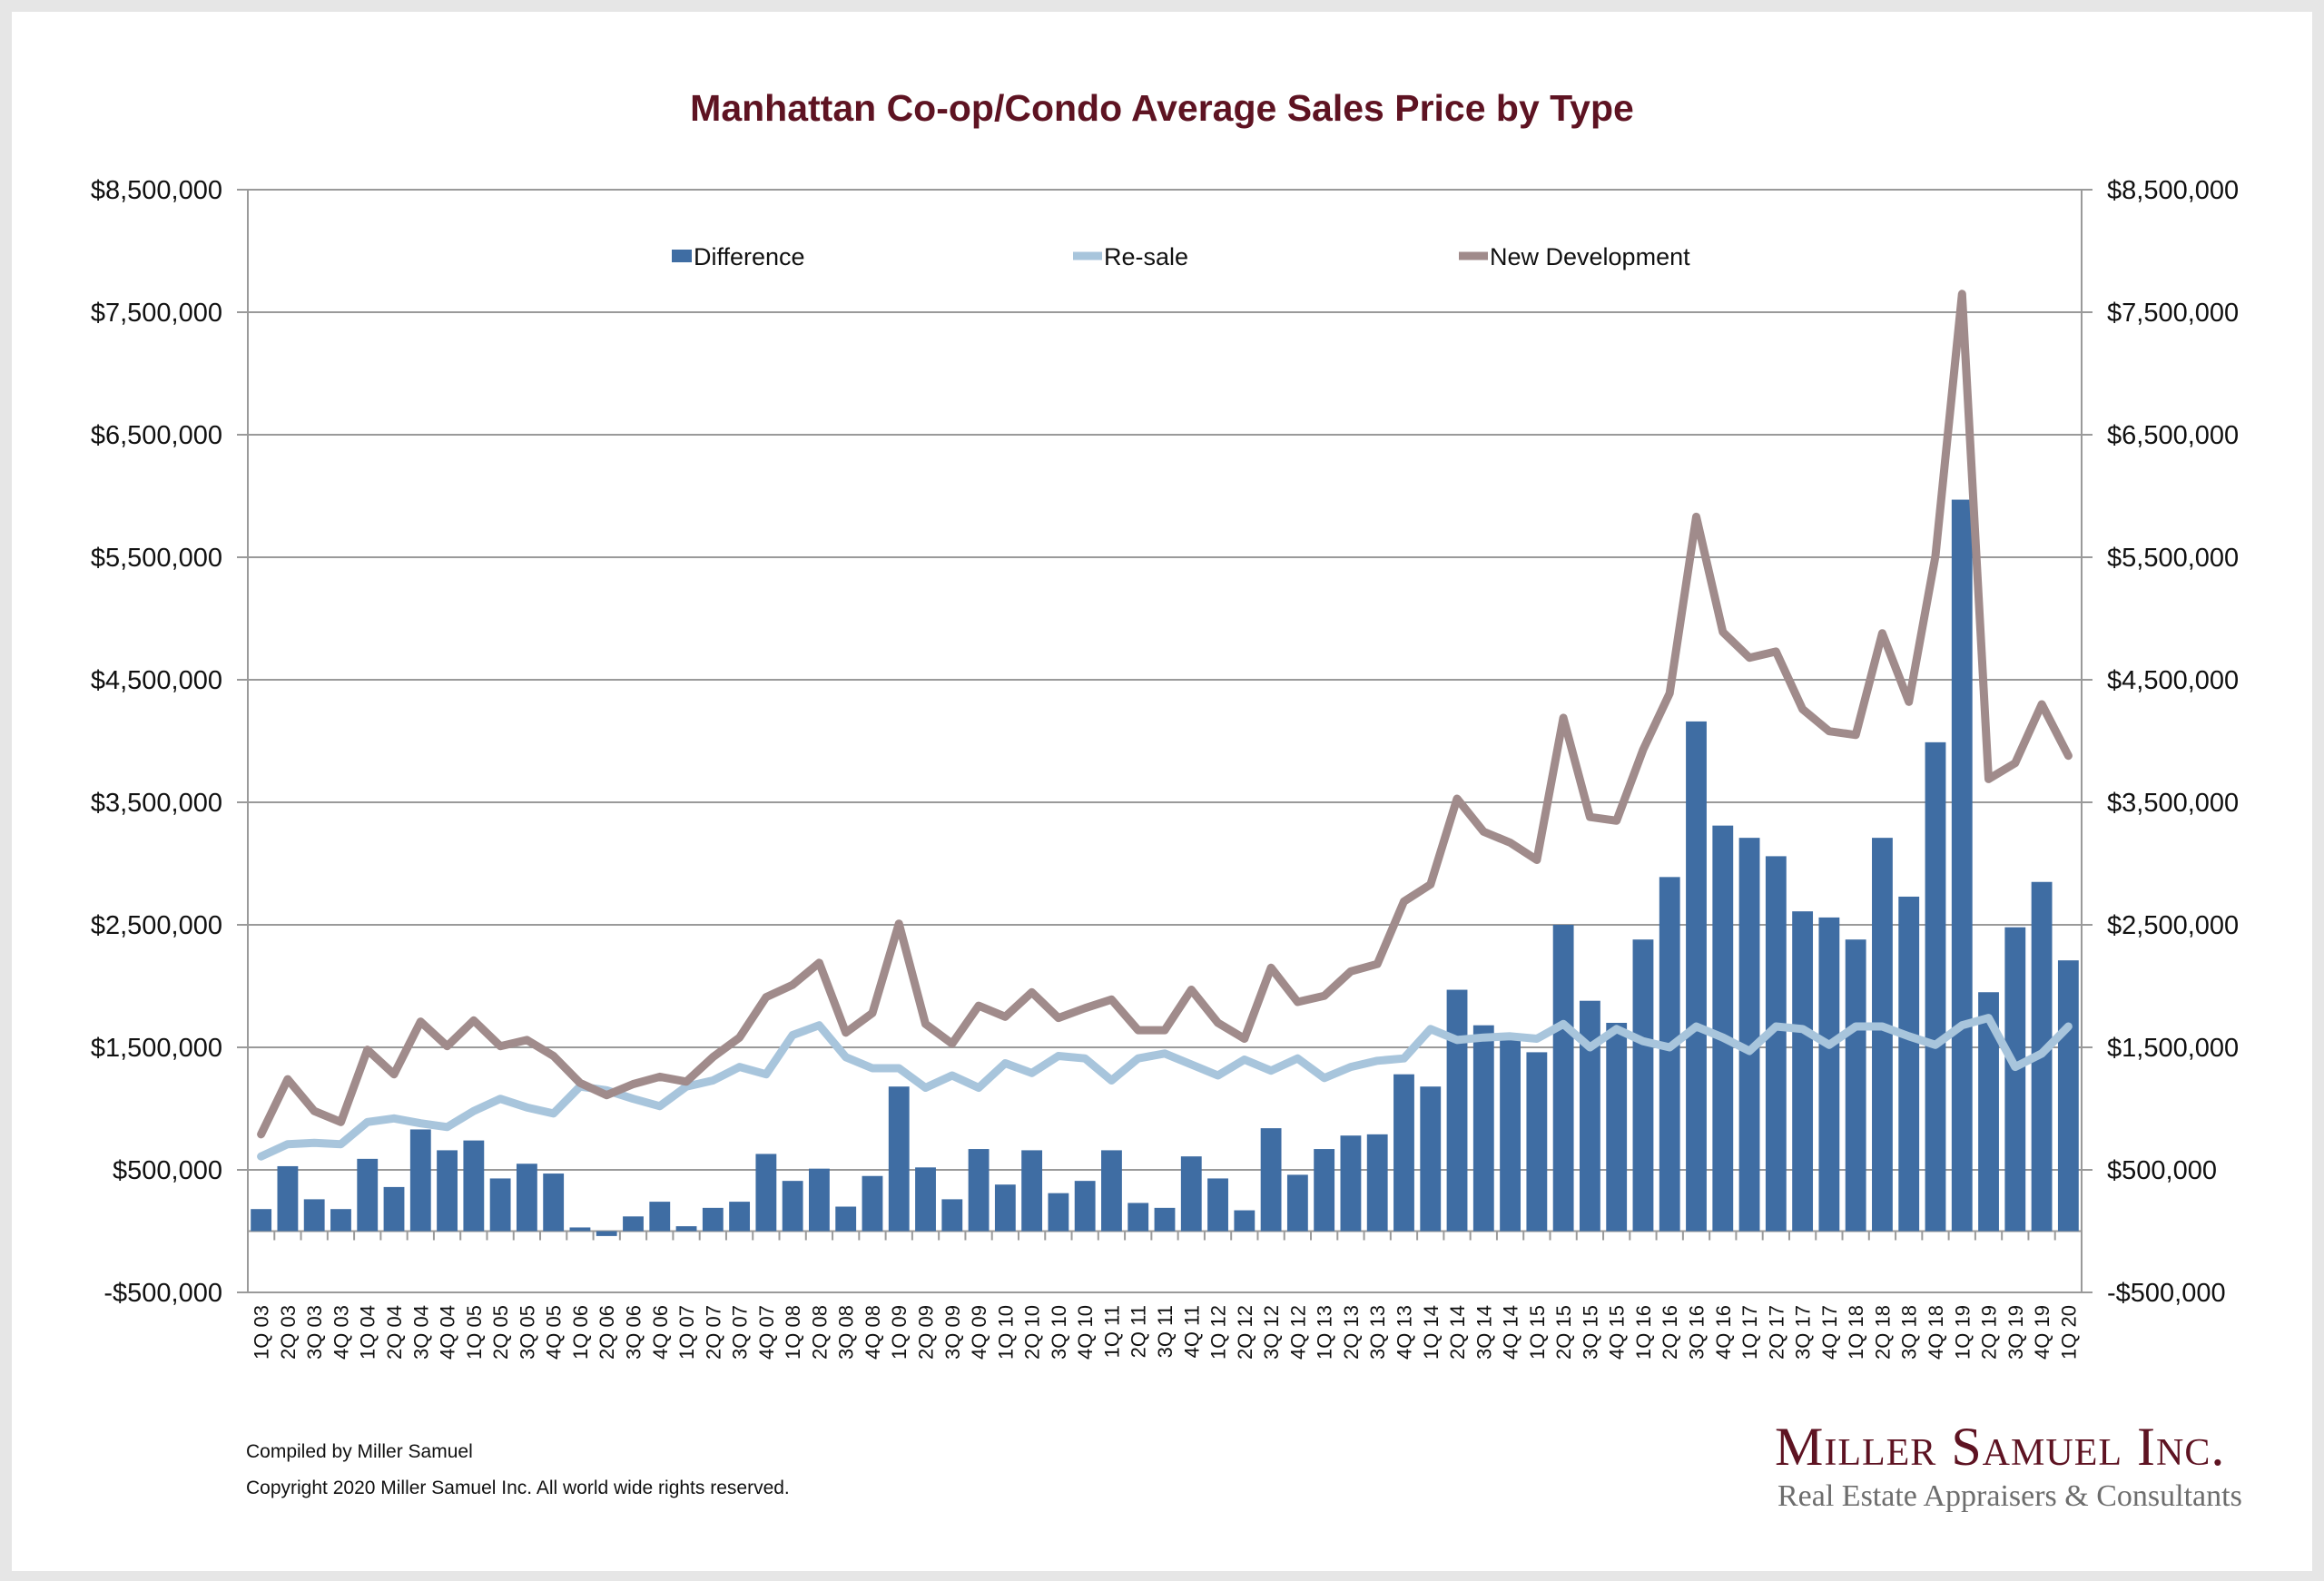 Image resolution: width=2324 pixels, height=1581 pixels. What do you see at coordinates (1590, 1332) in the screenshot?
I see `x-tick-label: 3Q 15` at bounding box center [1590, 1332].